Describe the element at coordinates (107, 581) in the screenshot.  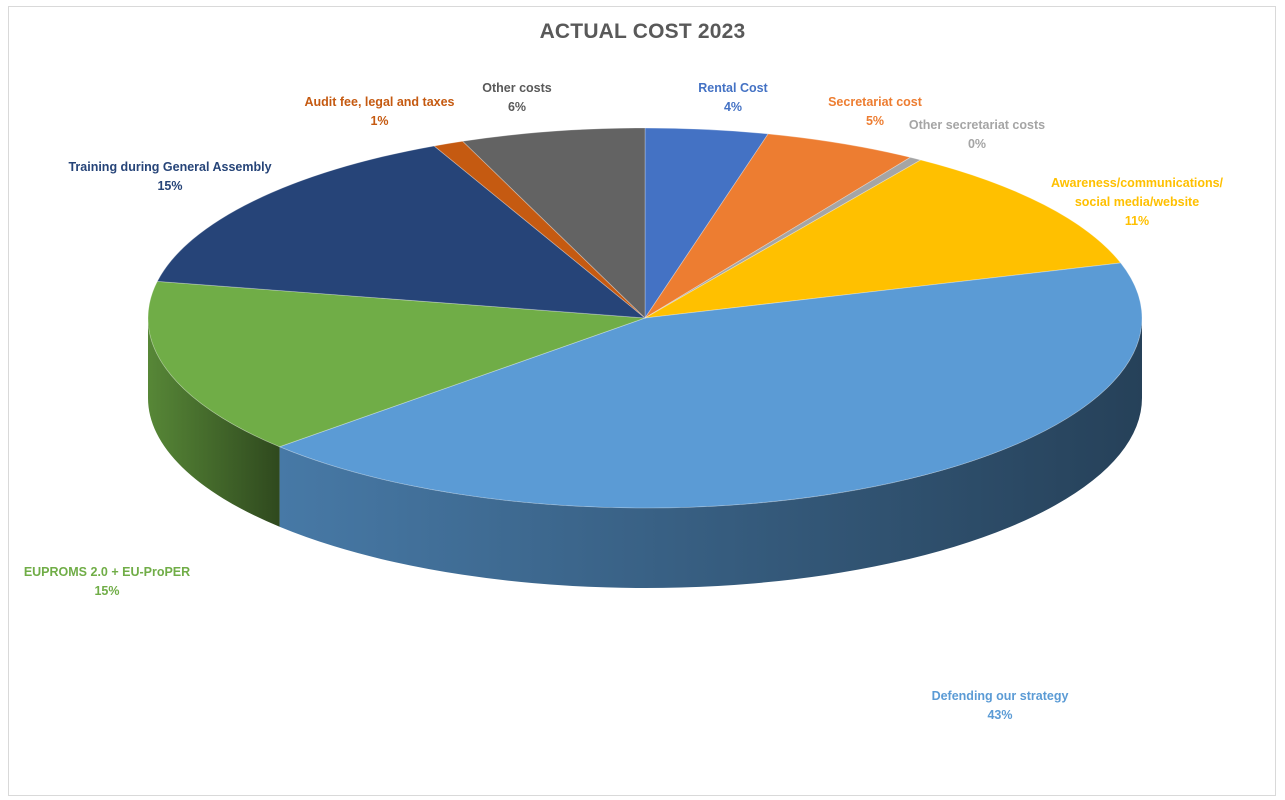
I see `slice-label-euproms: EUPROMS 2.0 + EU-ProPER 15%` at that location.